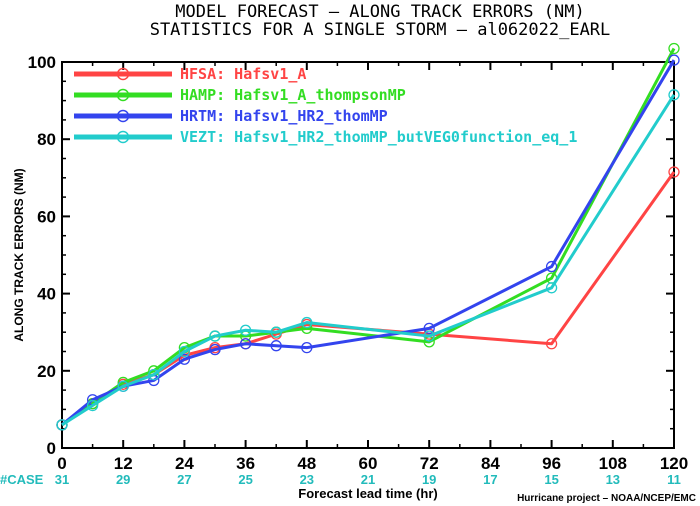 The height and width of the screenshot is (506, 700). What do you see at coordinates (245, 479) in the screenshot?
I see `case-count: 25` at bounding box center [245, 479].